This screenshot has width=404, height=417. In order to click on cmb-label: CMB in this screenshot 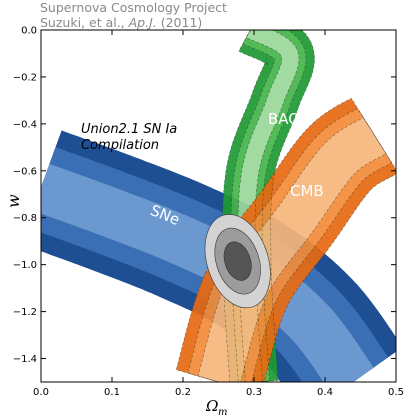, I will do `click(307, 191)`.